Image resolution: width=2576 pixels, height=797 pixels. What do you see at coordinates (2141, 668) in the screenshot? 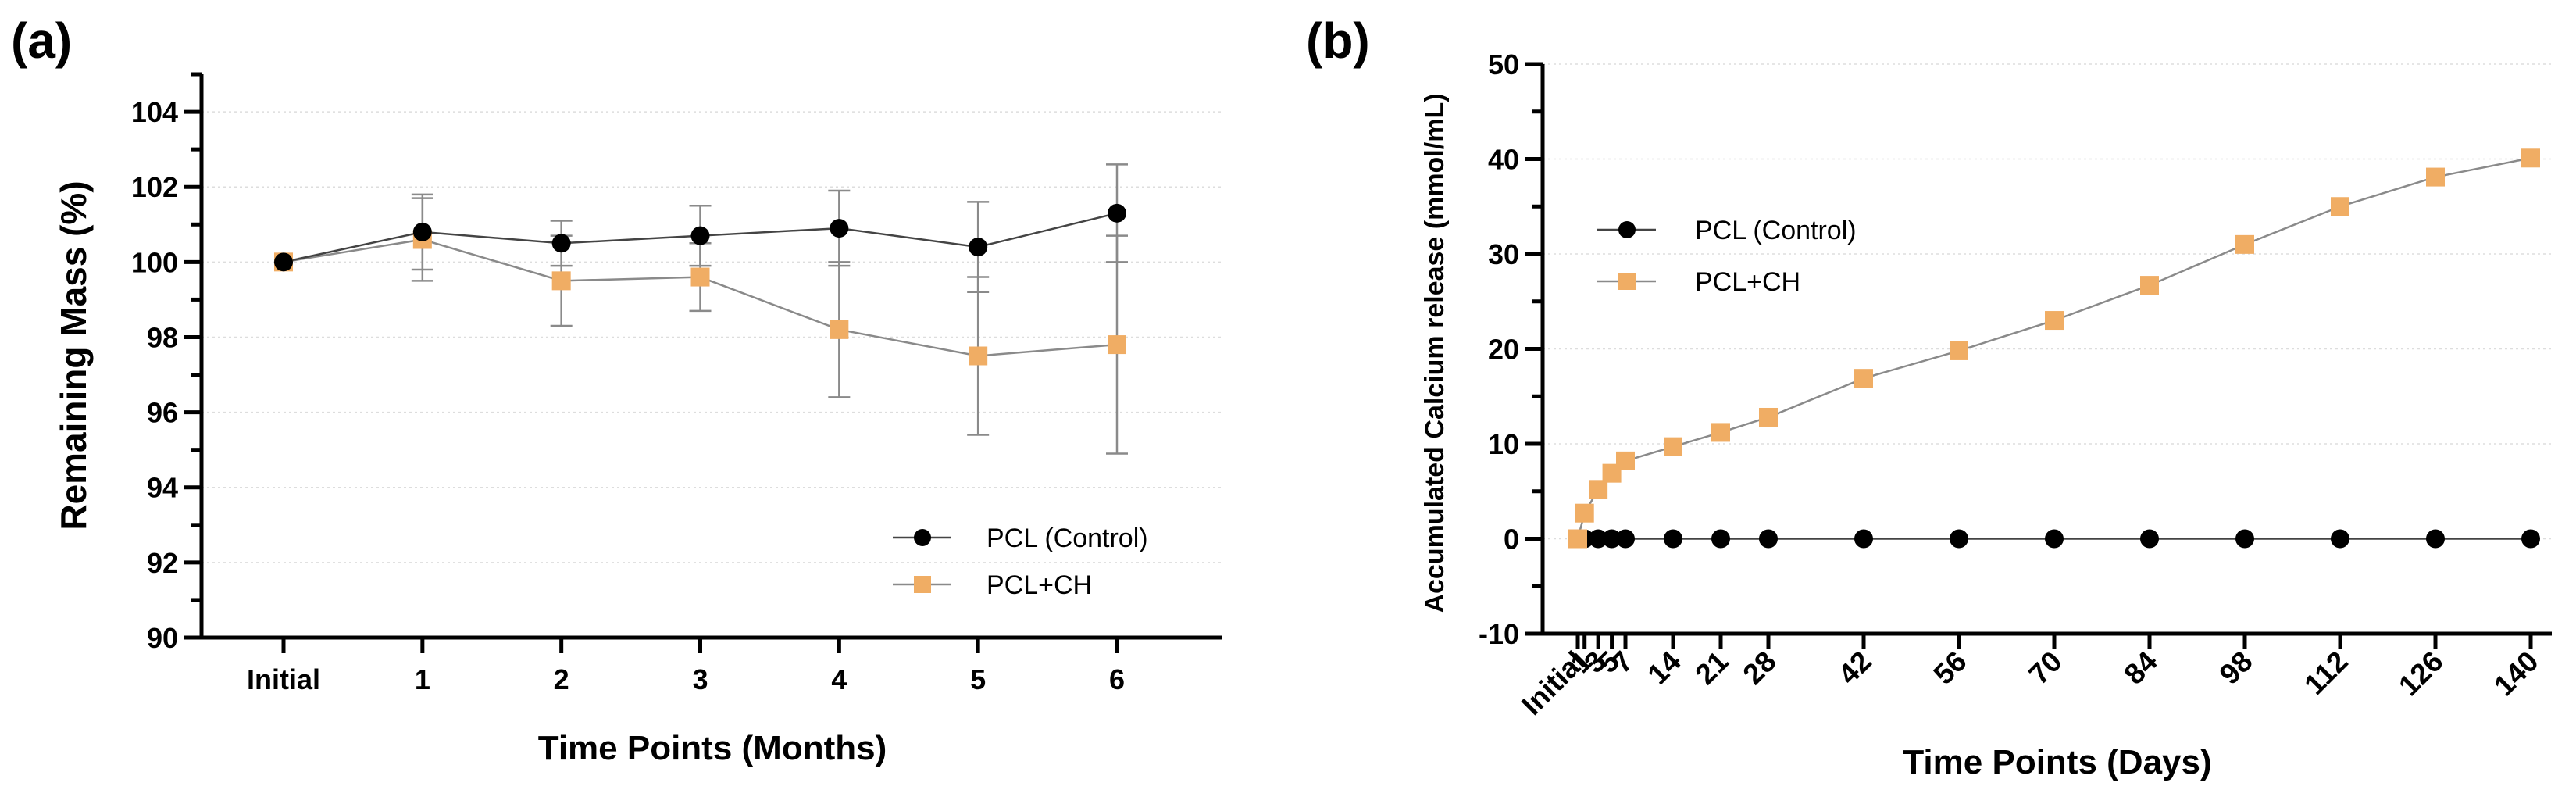
I see `panel-b-x-tick-label: 84` at bounding box center [2141, 668].